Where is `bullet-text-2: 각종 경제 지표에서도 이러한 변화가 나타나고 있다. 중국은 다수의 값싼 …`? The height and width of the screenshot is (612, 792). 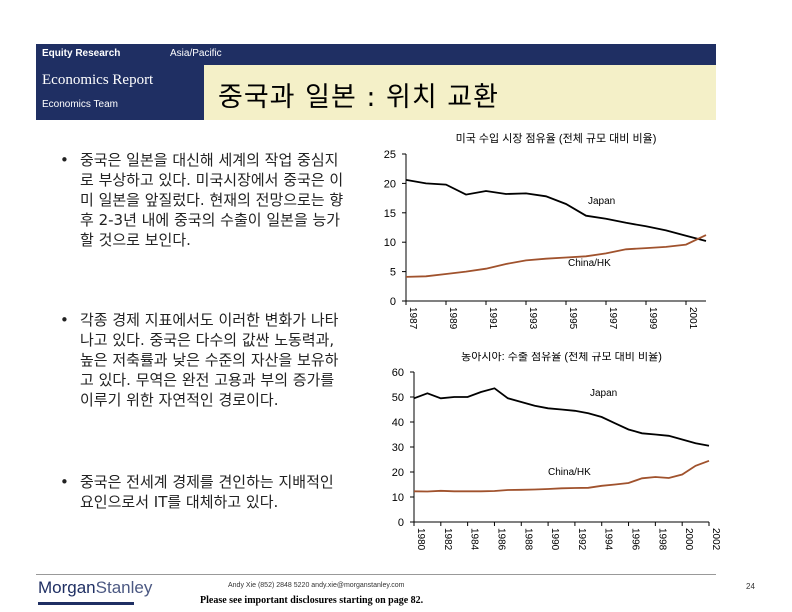 bullet-text-2: 각종 경제 지표에서도 이러한 변화가 나타나고 있다. 중국은 다수의 값싼 … is located at coordinates (209, 360).